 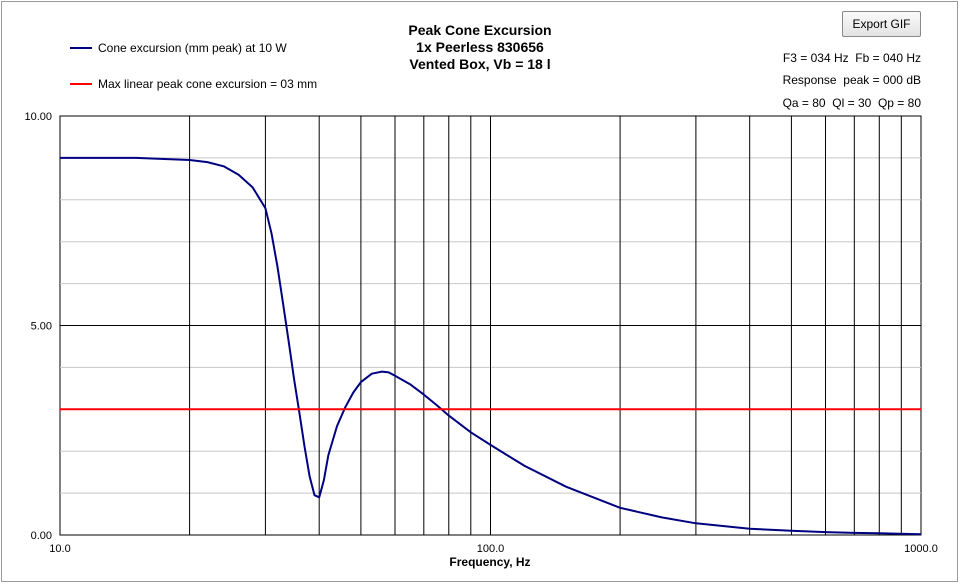 What do you see at coordinates (480, 30) in the screenshot?
I see `chart-title-line-1: Peak Cone Excursion` at bounding box center [480, 30].